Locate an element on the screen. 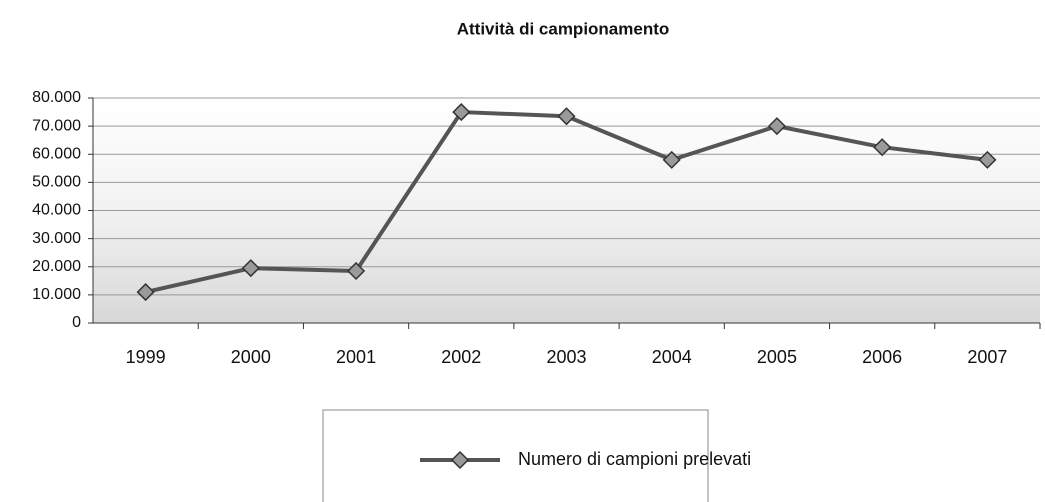 The width and height of the screenshot is (1045, 502). x-tick-label: 2007 is located at coordinates (987, 357).